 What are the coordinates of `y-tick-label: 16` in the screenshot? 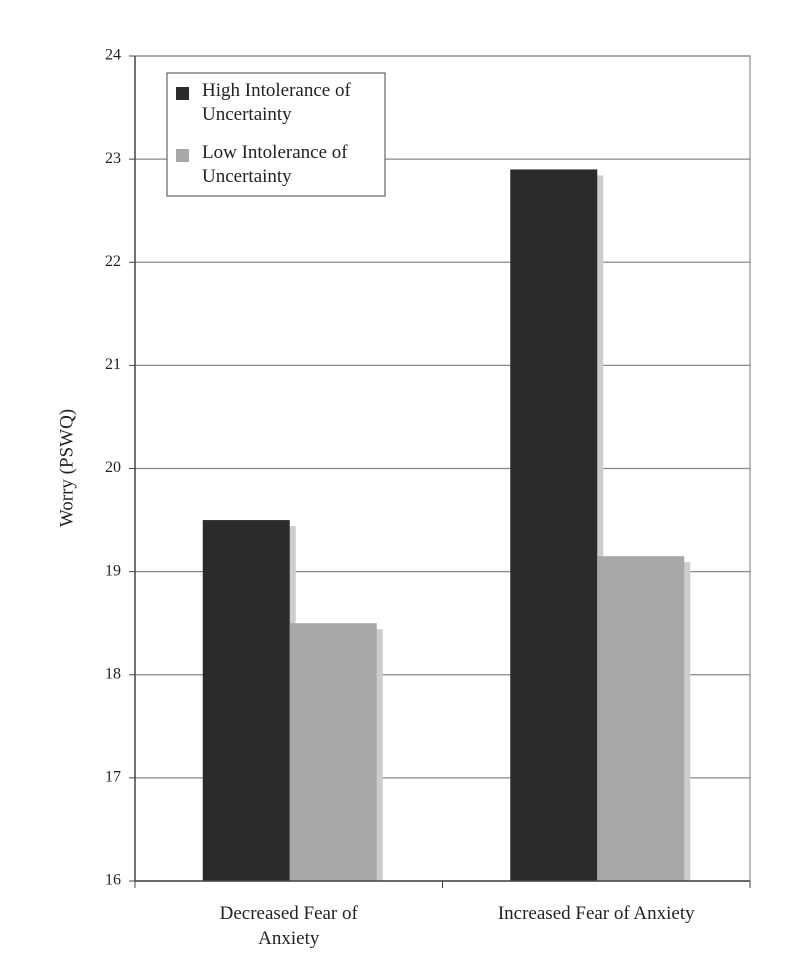 It's located at (113, 880).